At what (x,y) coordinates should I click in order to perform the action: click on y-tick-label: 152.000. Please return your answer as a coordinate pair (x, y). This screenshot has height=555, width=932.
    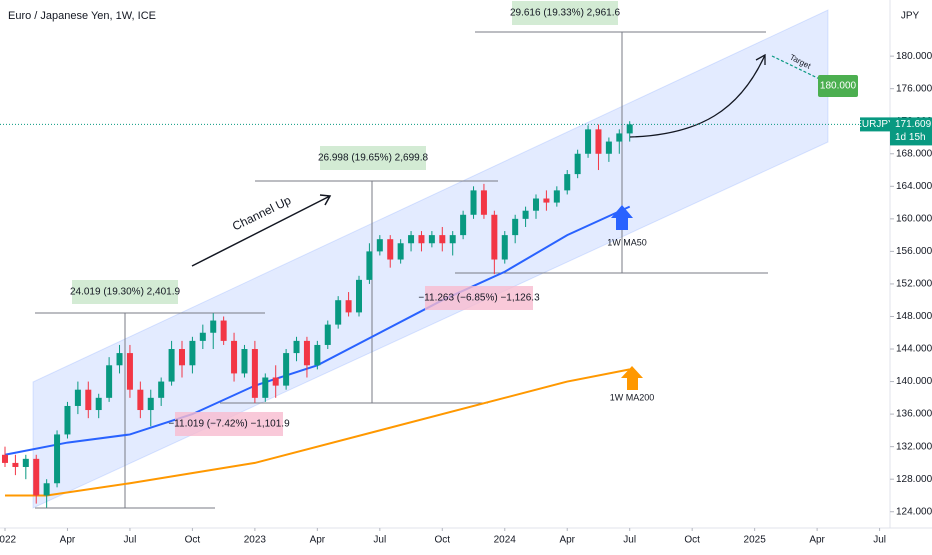
    Looking at the image, I should click on (914, 284).